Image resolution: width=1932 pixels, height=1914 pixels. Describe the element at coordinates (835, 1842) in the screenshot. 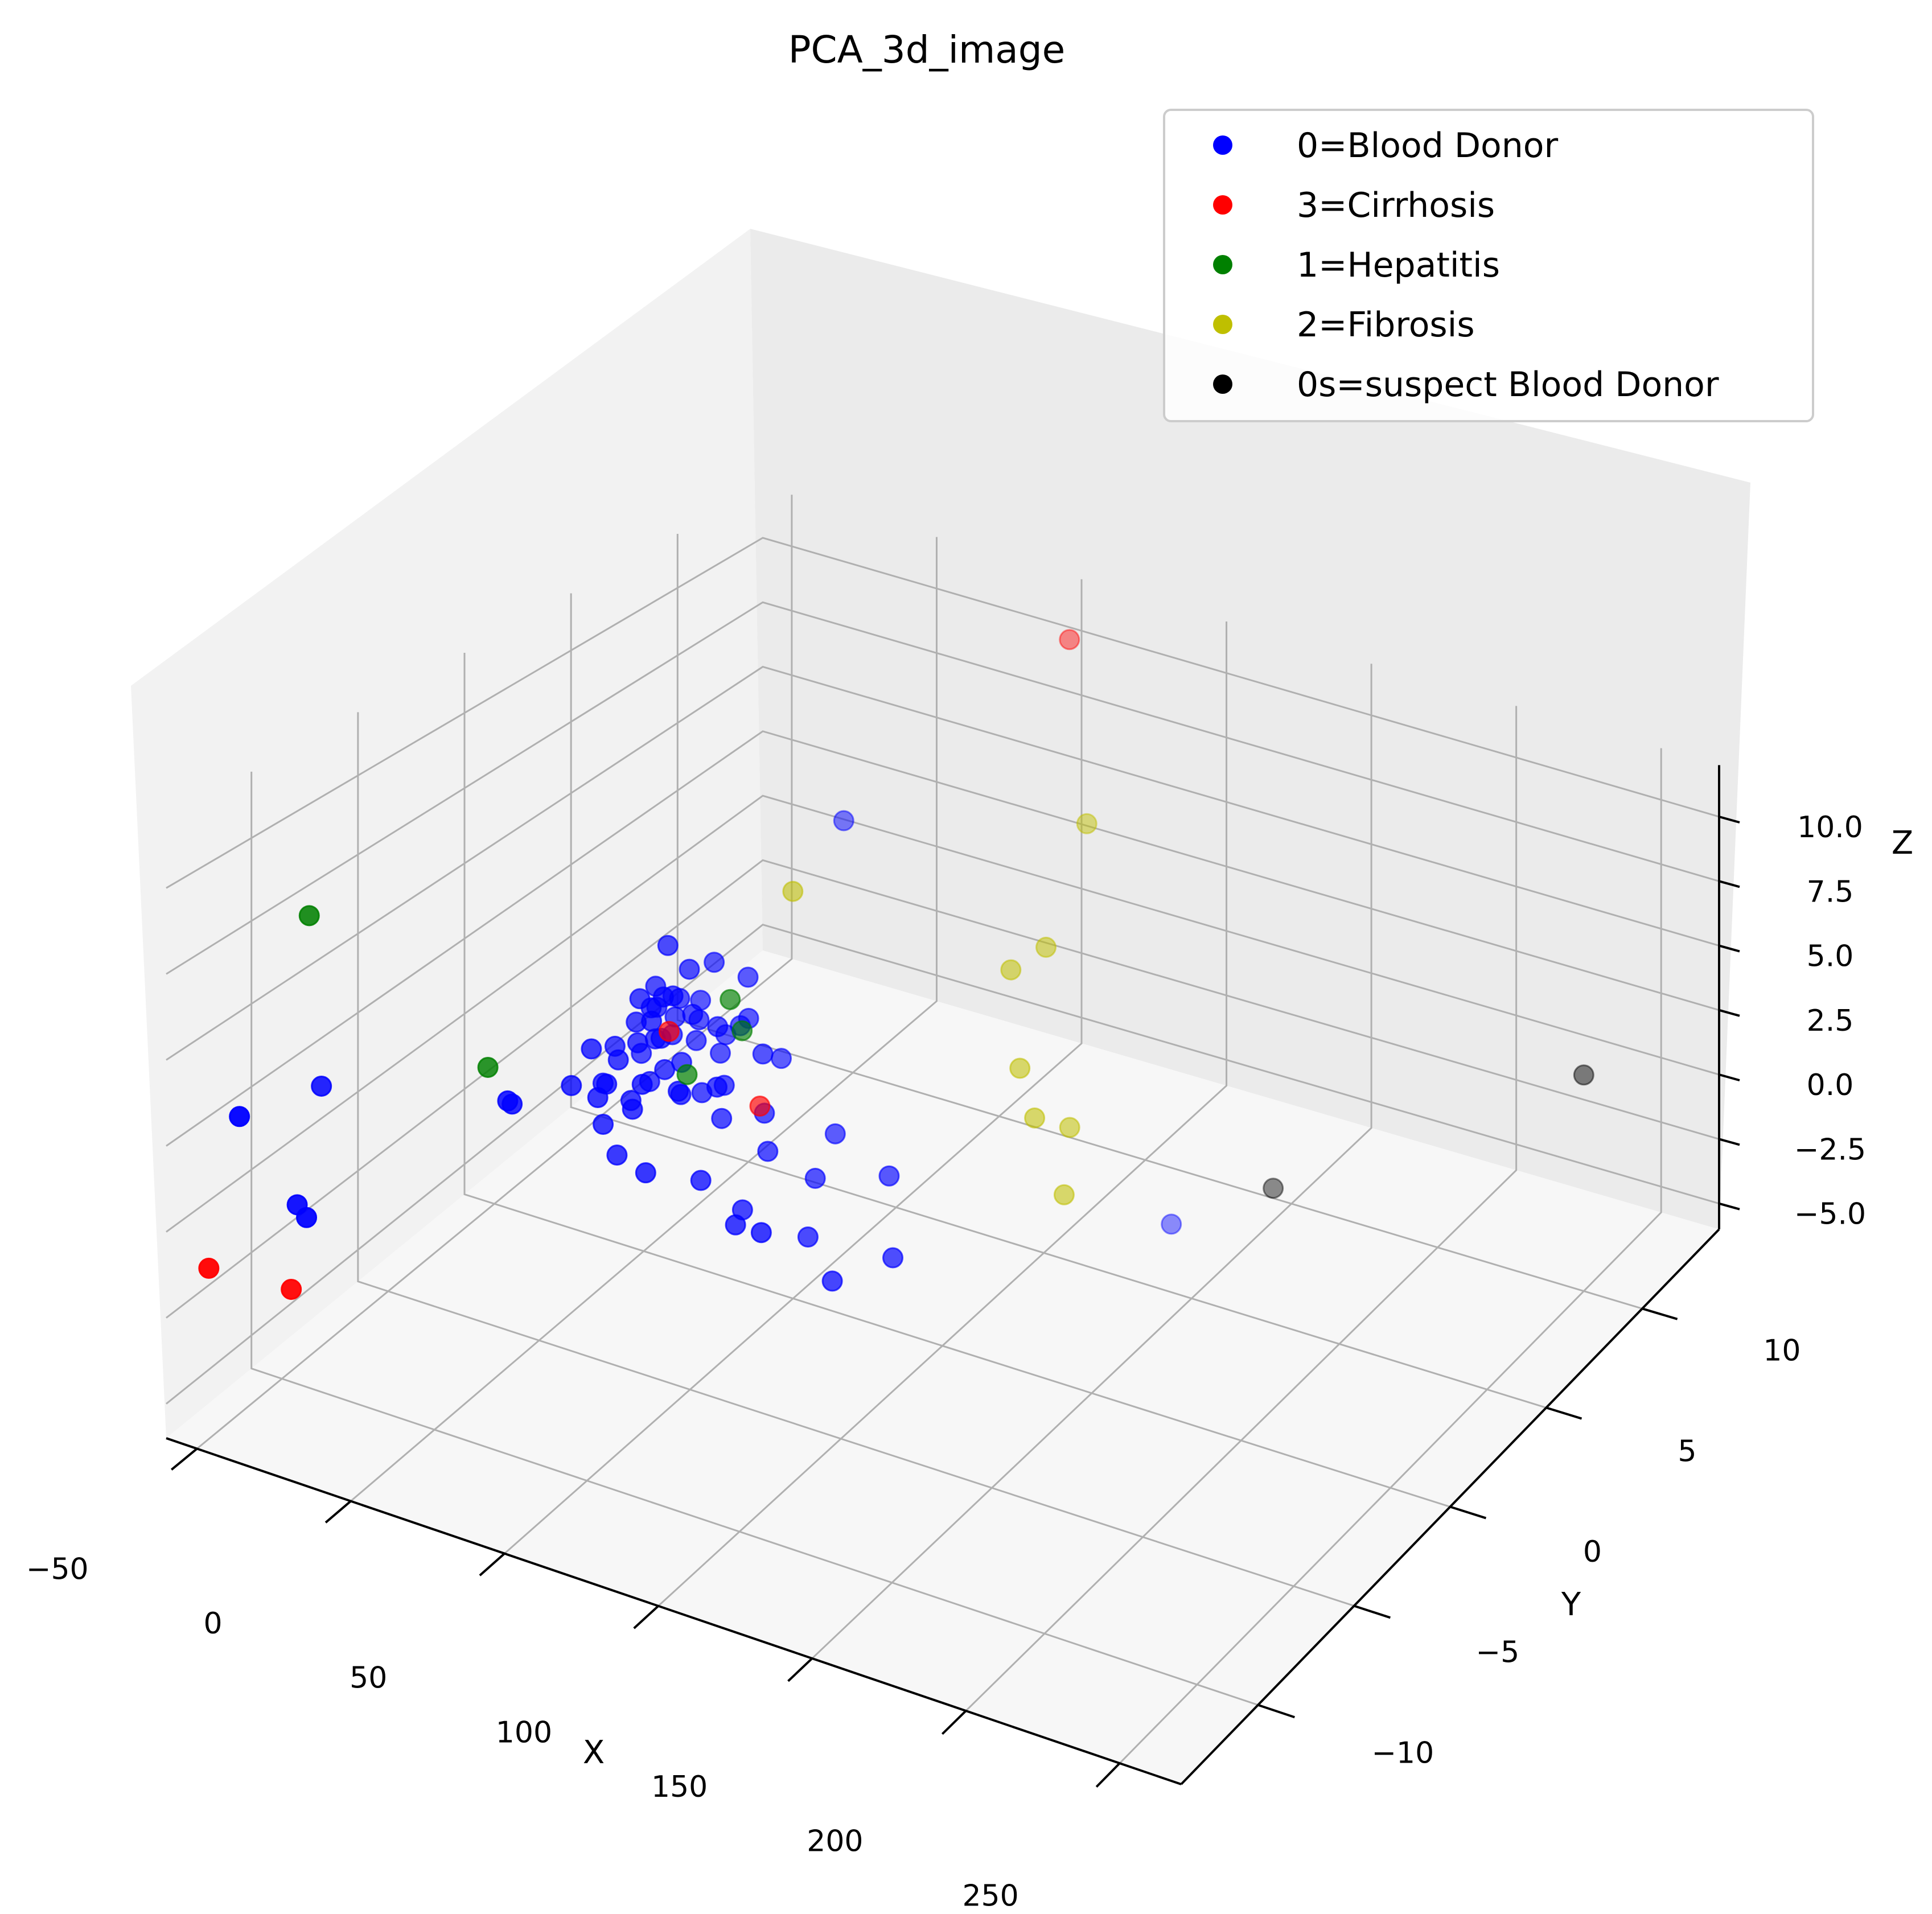

I see `x-tick-label: 200` at that location.